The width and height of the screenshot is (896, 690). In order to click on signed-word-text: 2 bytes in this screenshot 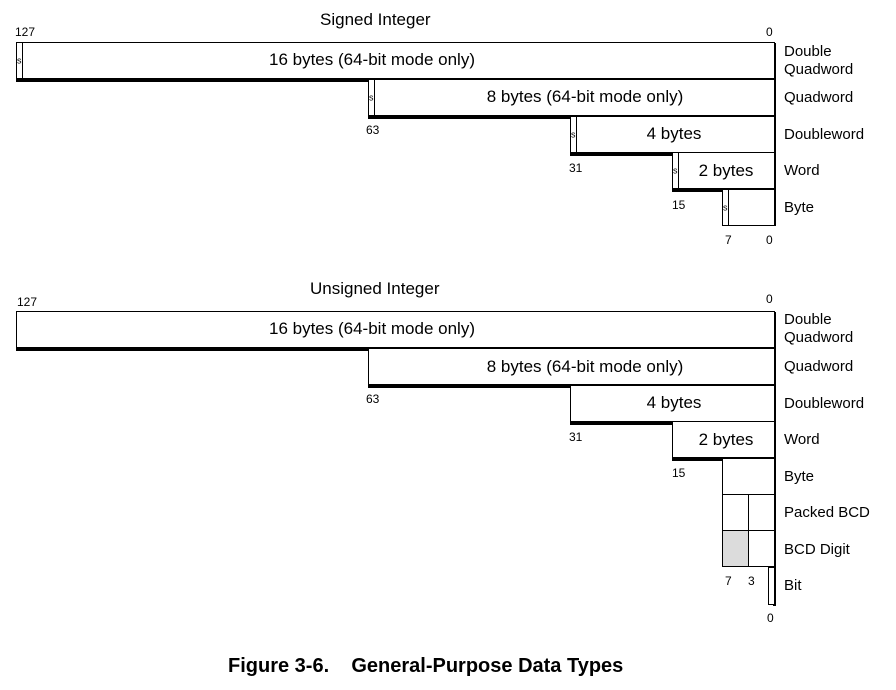, I will do `click(726, 170)`.